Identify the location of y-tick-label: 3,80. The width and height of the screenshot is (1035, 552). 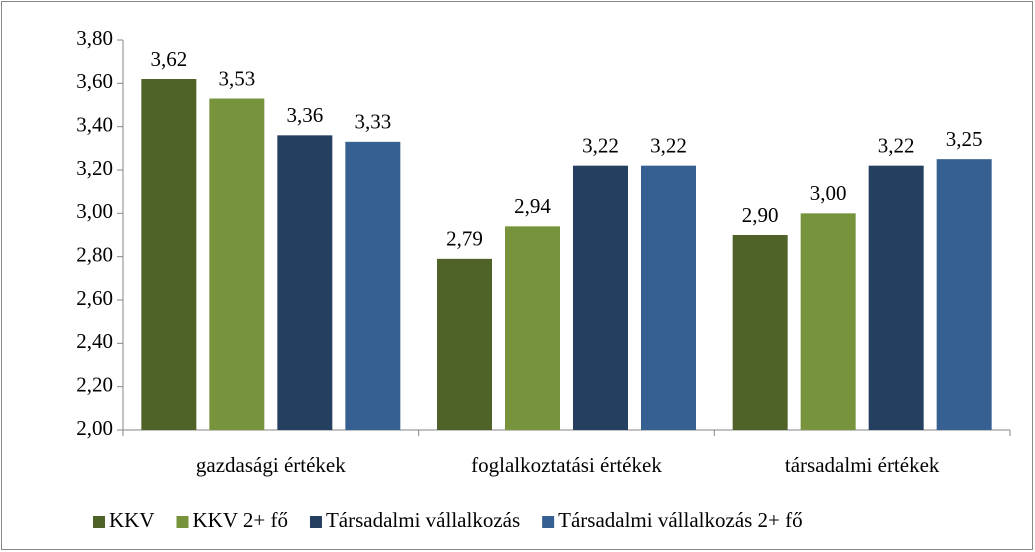
(94, 38).